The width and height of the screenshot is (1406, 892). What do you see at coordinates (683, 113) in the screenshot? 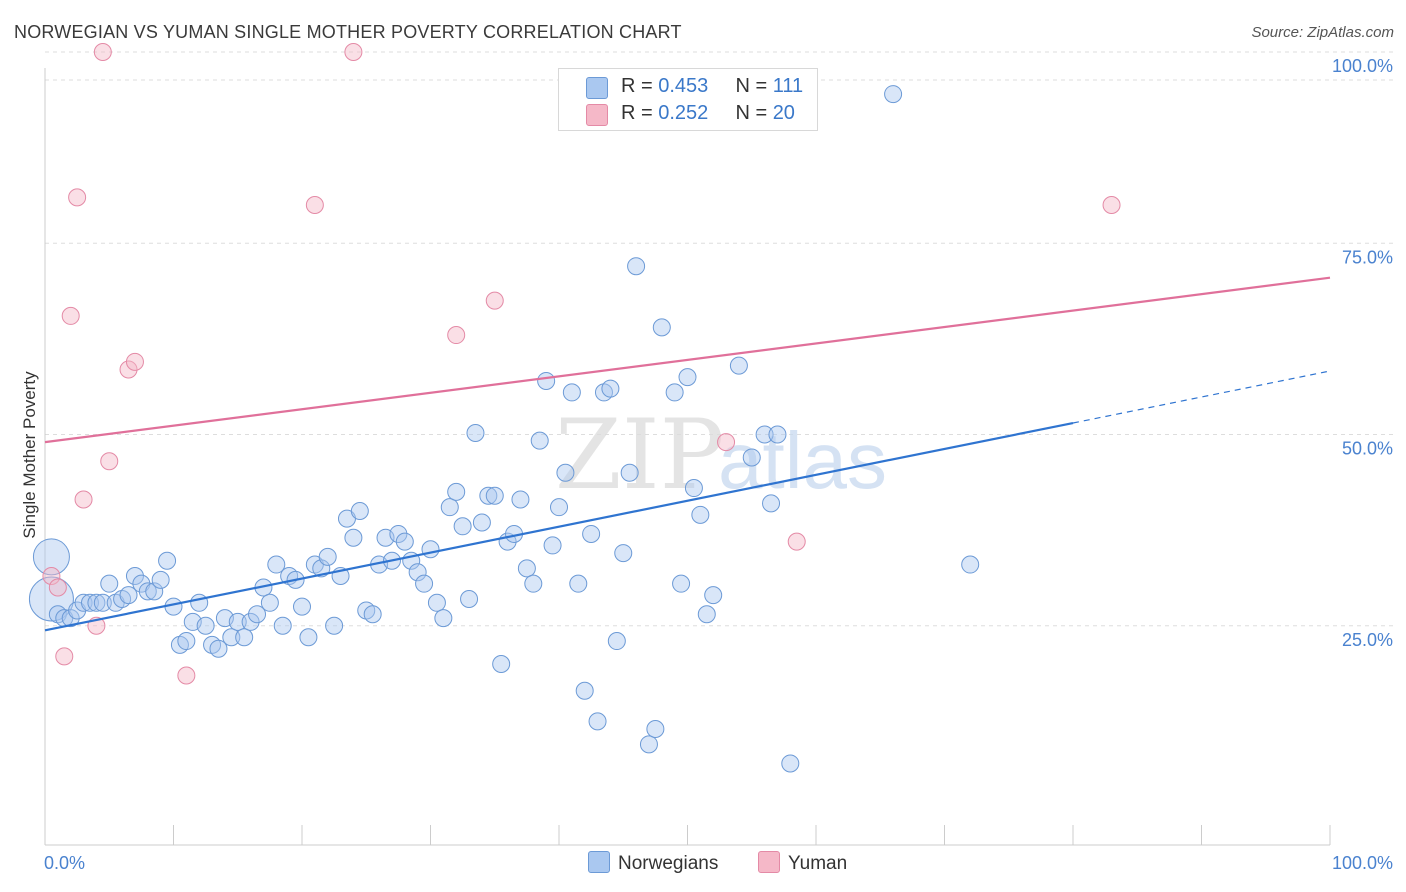
I see `r-value-yuman: 0.252` at bounding box center [683, 113].